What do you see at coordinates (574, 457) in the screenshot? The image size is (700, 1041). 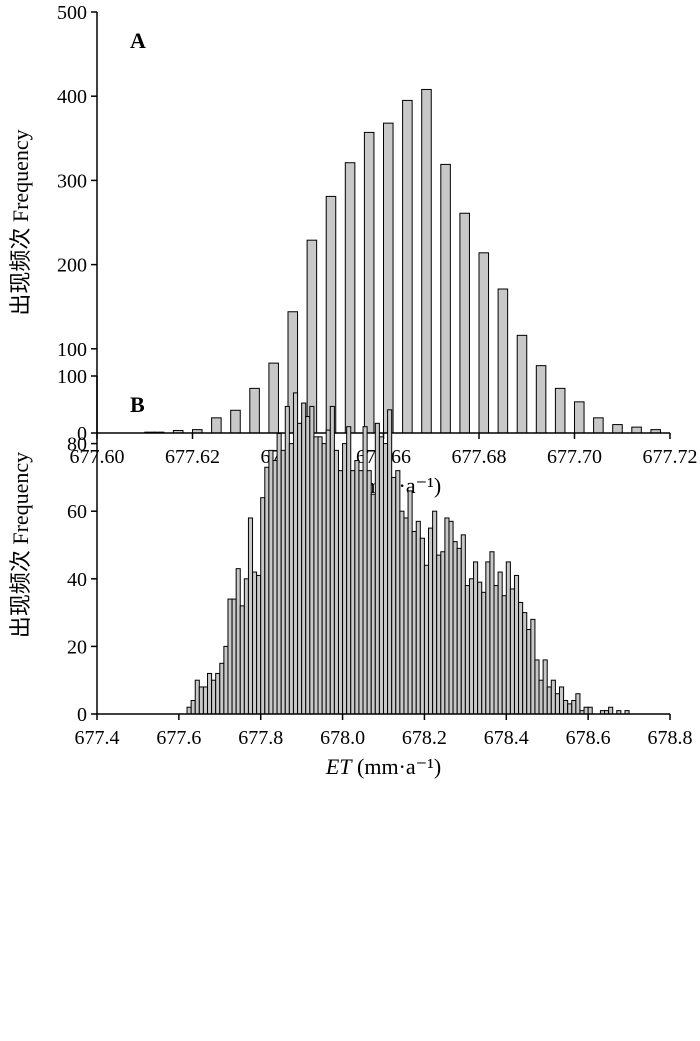 I see `x-tick-label: 677.70` at bounding box center [574, 457].